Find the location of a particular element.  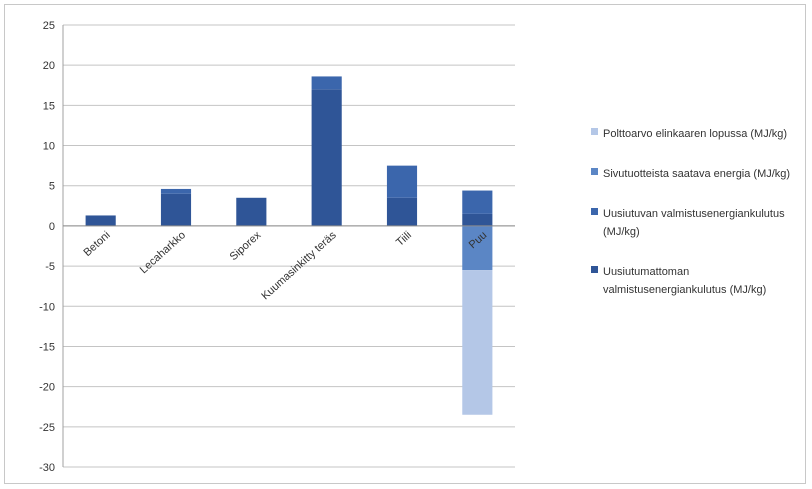

y-tick-label: -30 is located at coordinates (47, 468).